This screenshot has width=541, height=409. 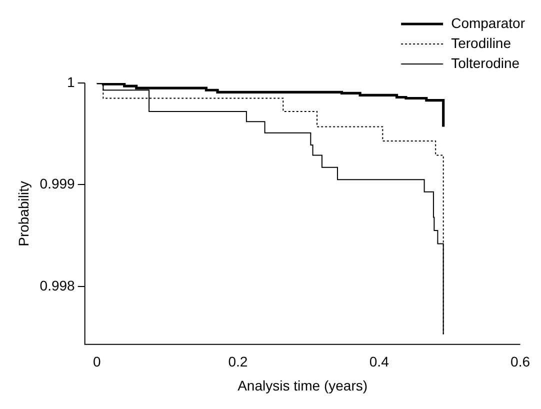 What do you see at coordinates (58, 285) in the screenshot?
I see `y-tick-label: 0.998` at bounding box center [58, 285].